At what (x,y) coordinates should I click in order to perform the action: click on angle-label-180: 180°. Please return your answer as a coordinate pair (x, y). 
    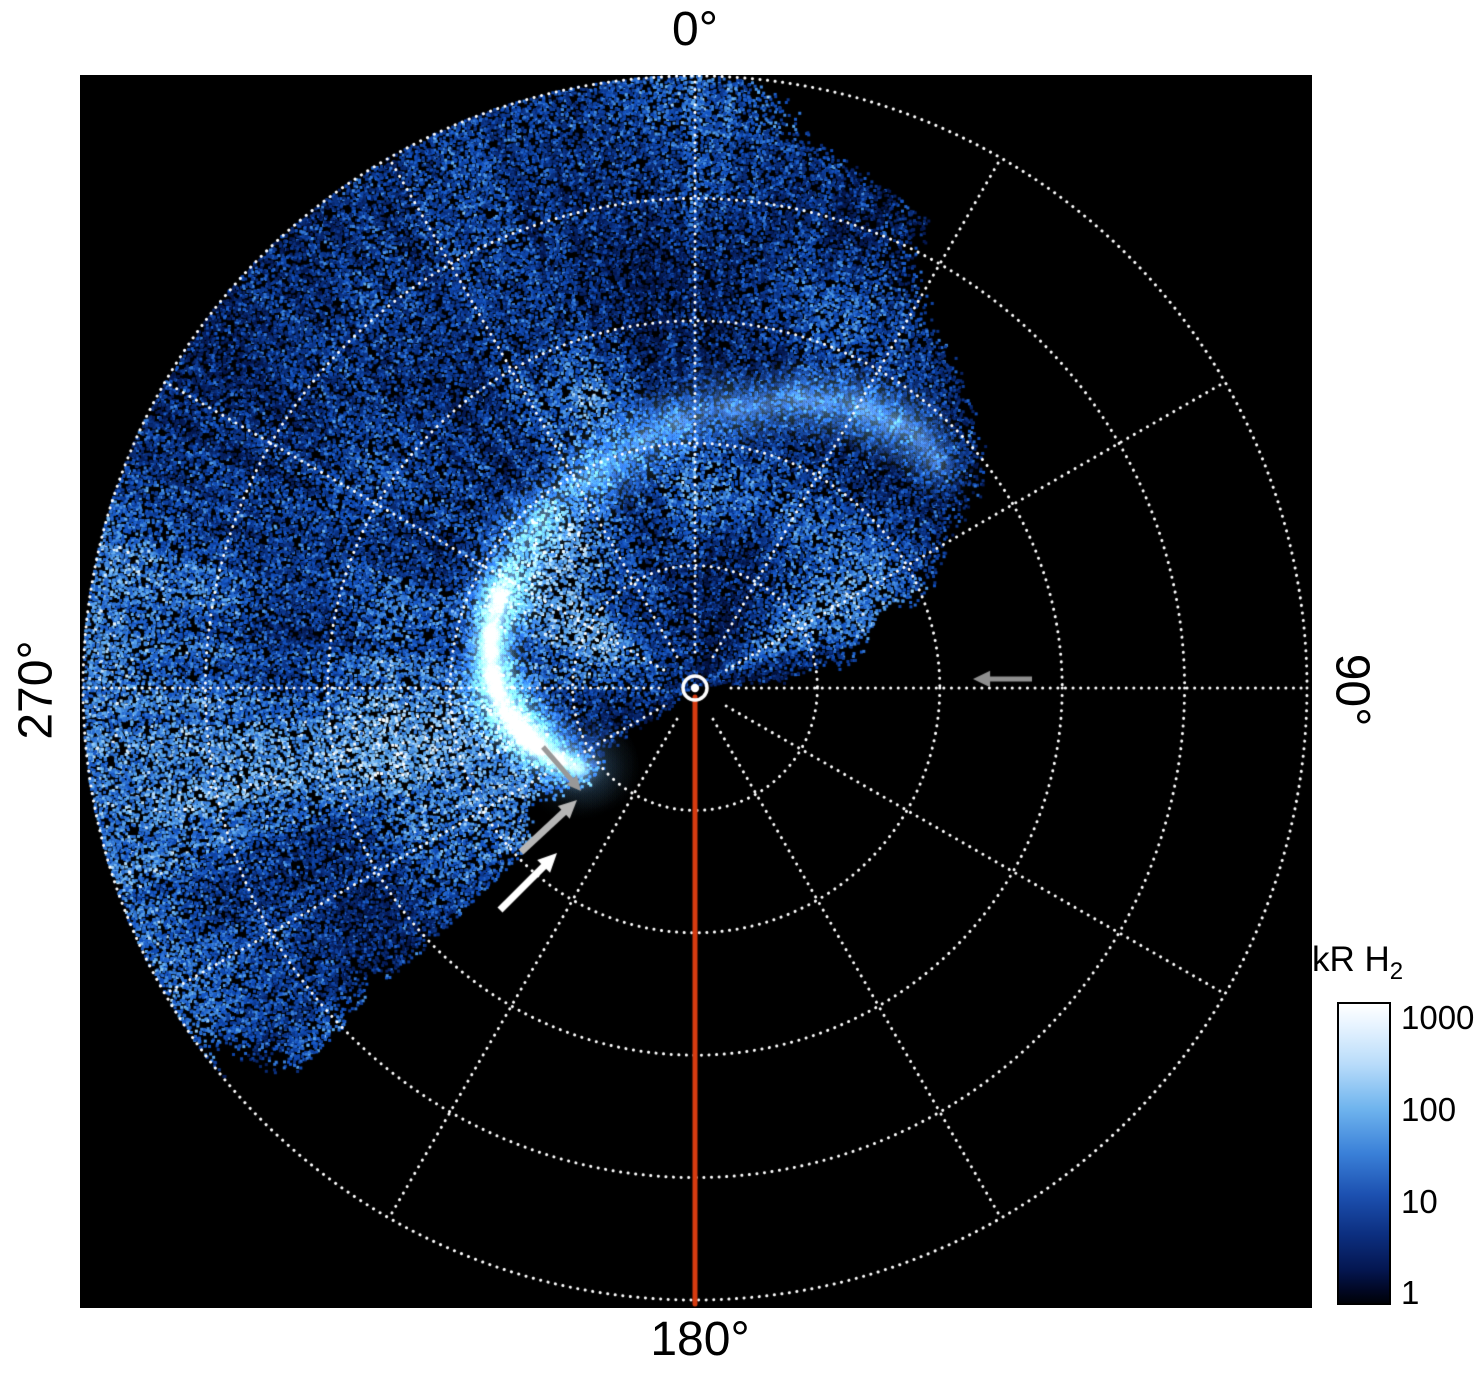
    Looking at the image, I should click on (700, 1339).